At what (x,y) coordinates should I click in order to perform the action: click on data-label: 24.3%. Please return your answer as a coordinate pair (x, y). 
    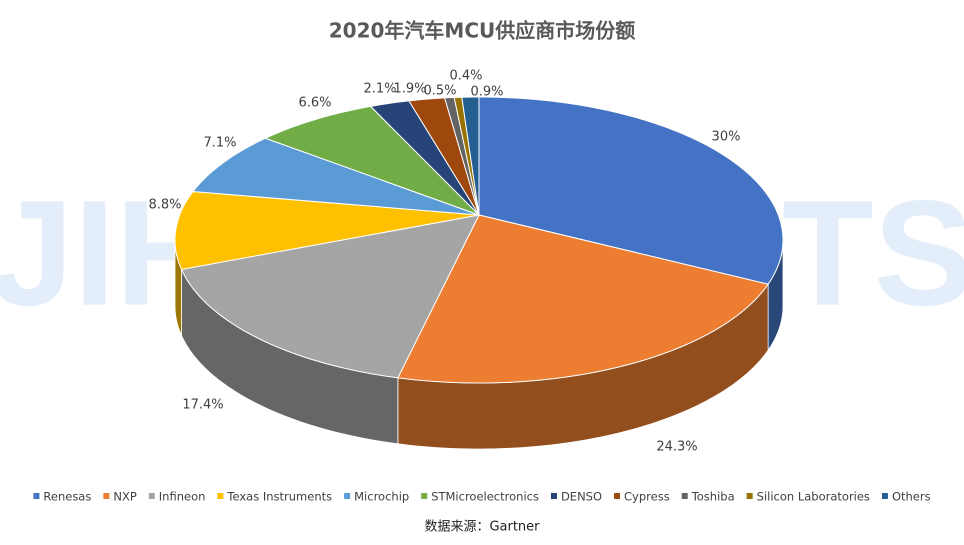
    Looking at the image, I should click on (676, 447).